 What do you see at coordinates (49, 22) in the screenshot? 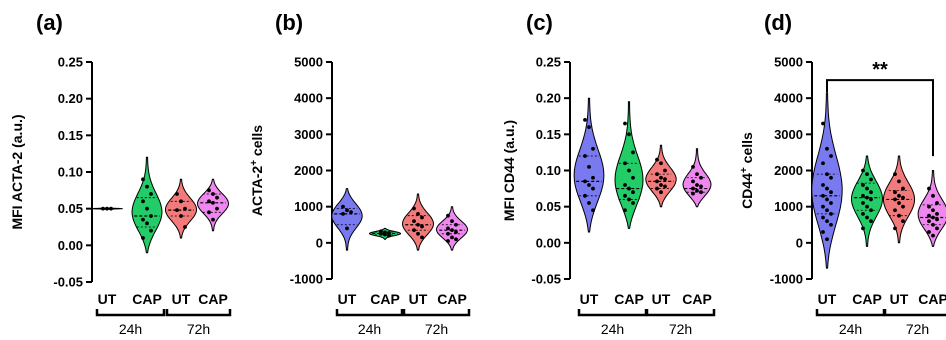
I see `panel-label: (a)` at bounding box center [49, 22].